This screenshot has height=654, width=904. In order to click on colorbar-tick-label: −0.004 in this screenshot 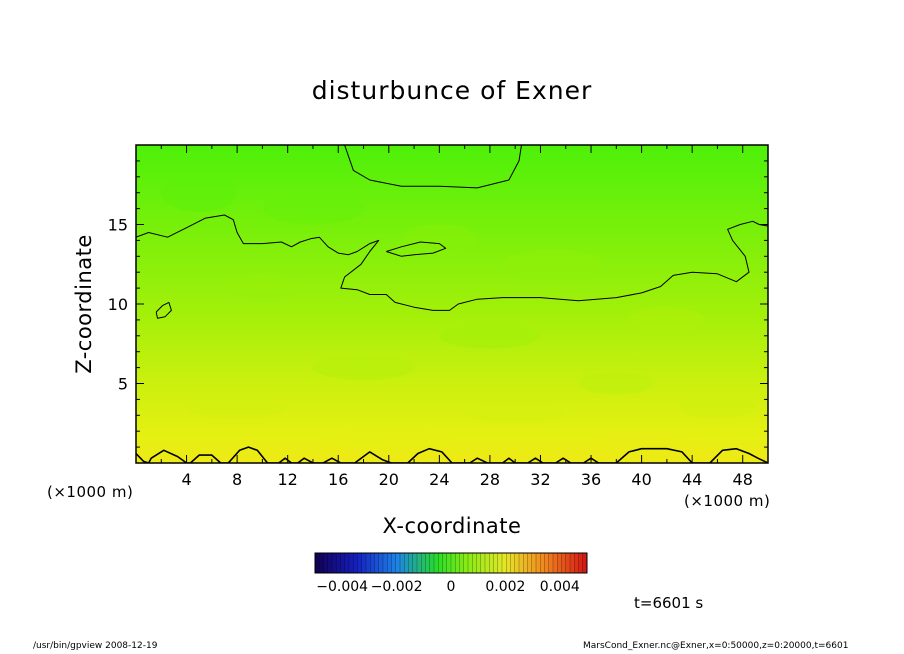, I will do `click(342, 587)`.